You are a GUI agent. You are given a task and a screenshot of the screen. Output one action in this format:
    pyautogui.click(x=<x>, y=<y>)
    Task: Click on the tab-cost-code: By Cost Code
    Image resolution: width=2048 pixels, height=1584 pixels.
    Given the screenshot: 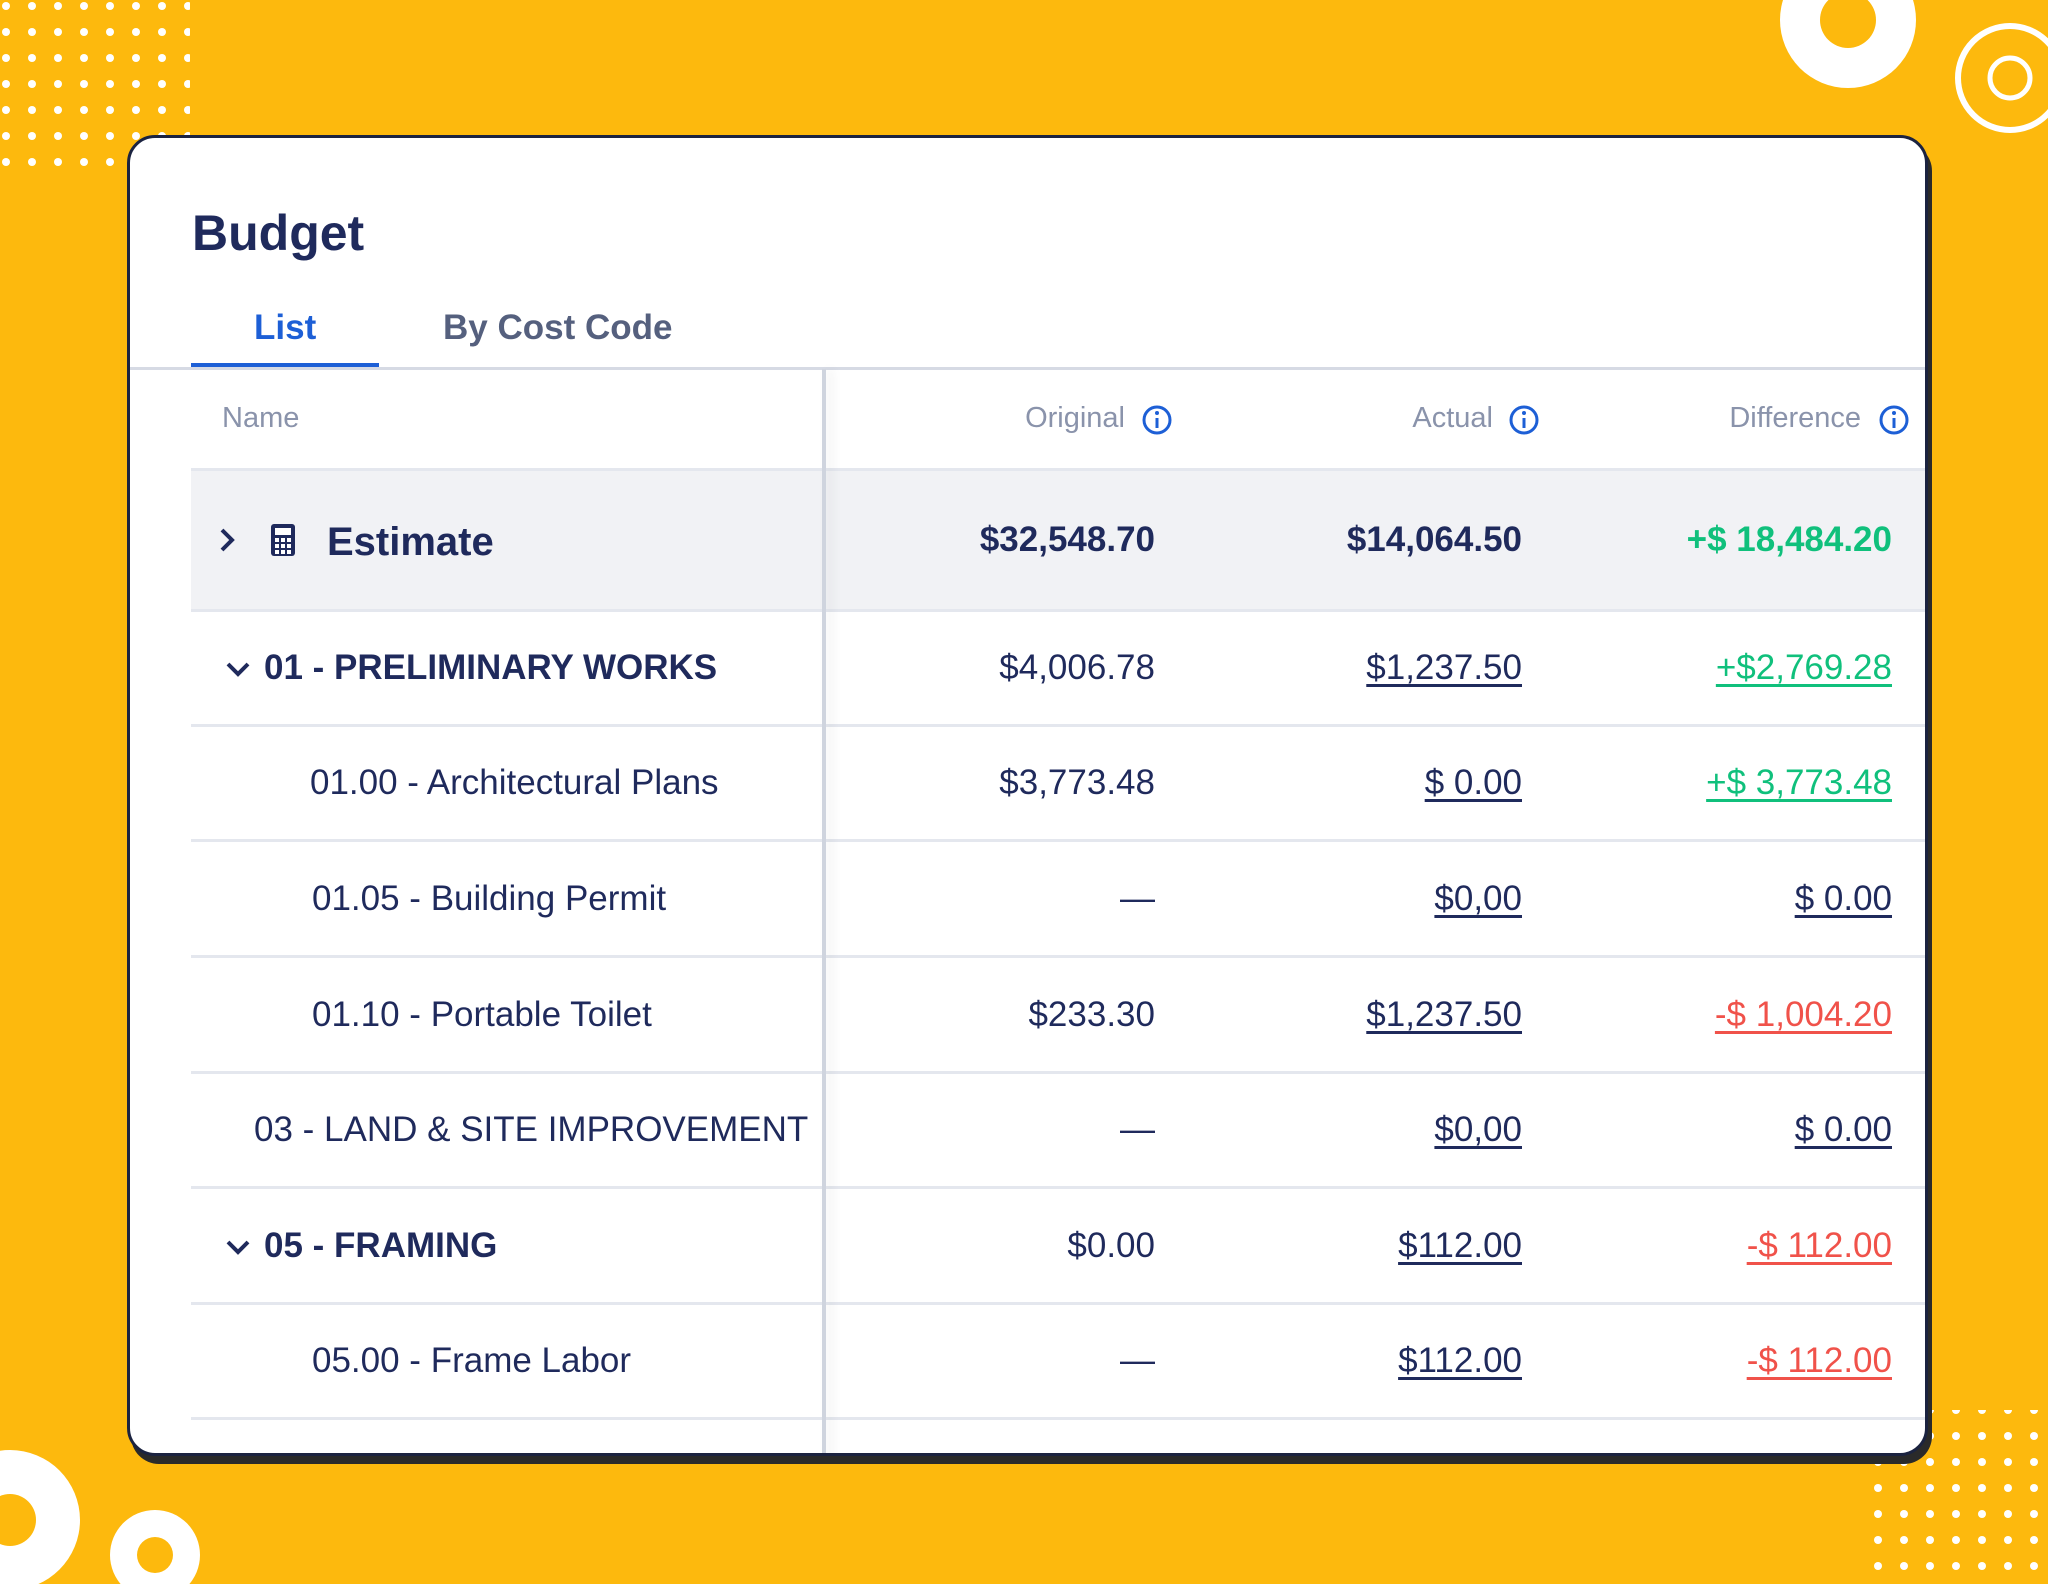 What is the action you would take?
    pyautogui.click(x=558, y=327)
    